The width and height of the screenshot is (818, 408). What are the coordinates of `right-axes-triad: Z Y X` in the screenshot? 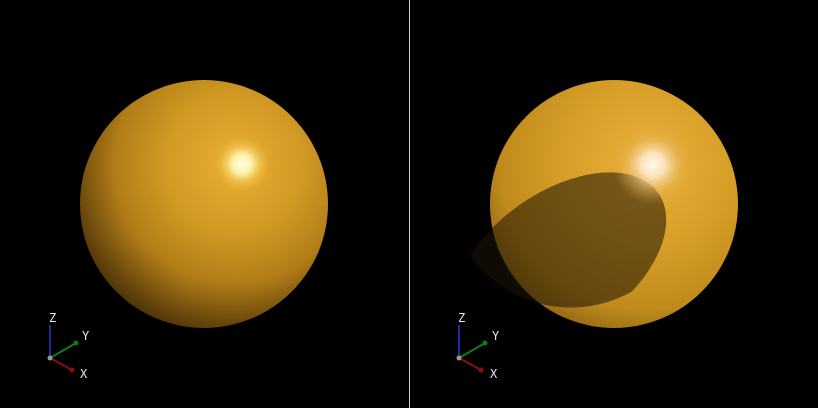 It's located at (478, 346).